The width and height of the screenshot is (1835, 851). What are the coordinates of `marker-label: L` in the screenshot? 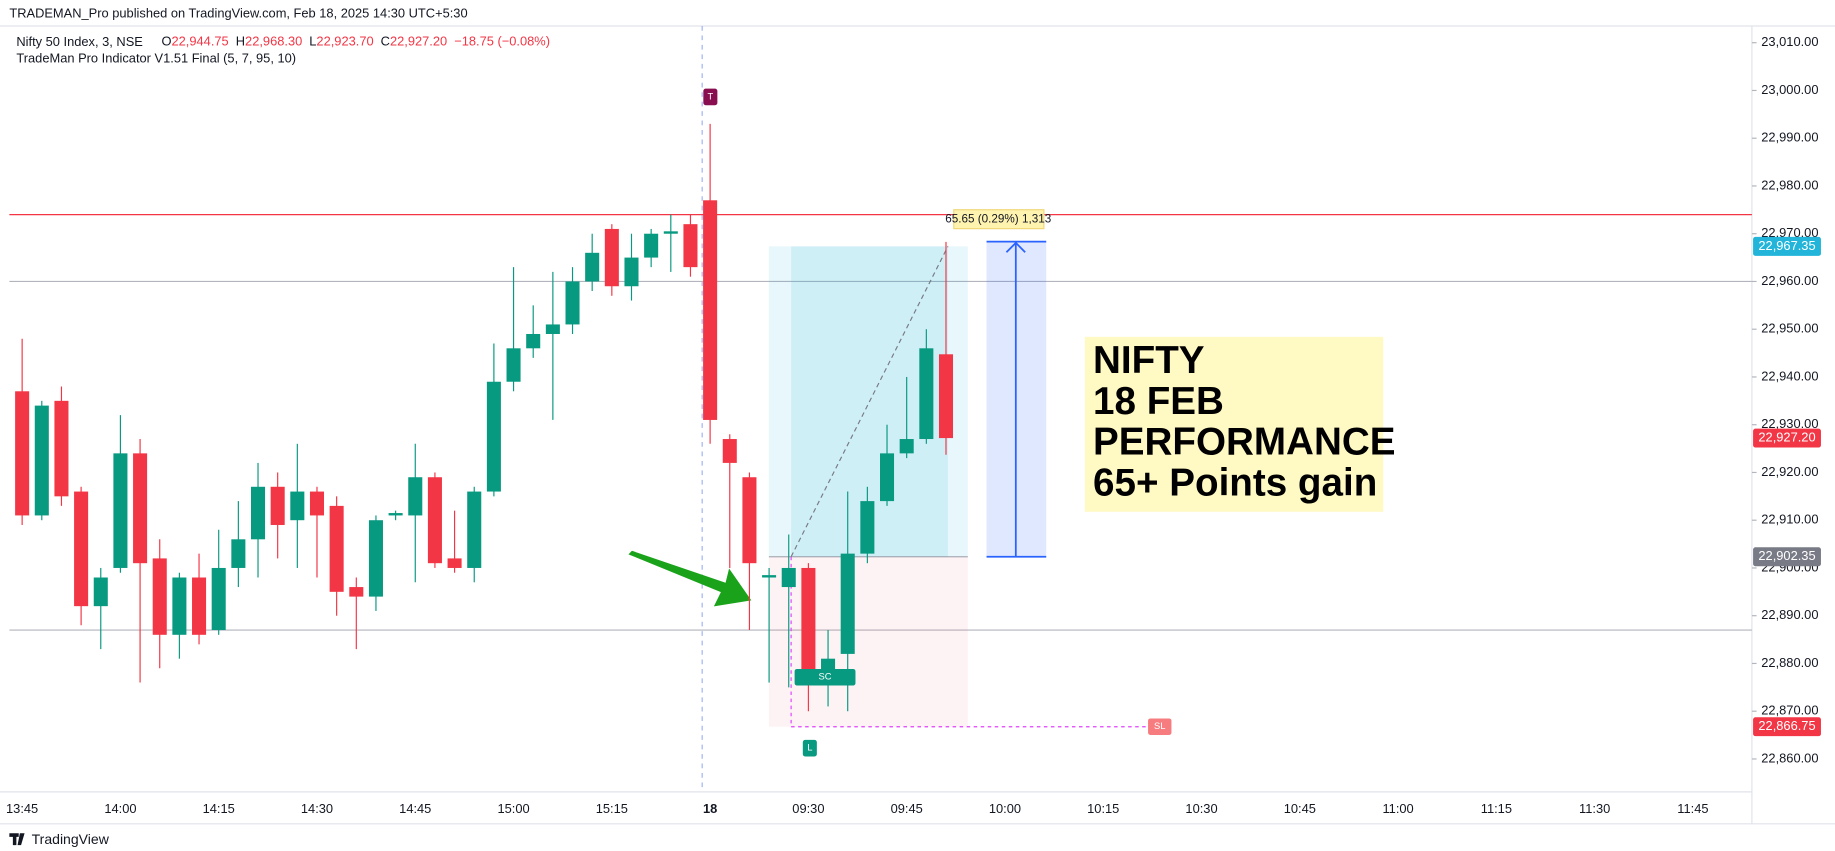 It's located at (809, 747).